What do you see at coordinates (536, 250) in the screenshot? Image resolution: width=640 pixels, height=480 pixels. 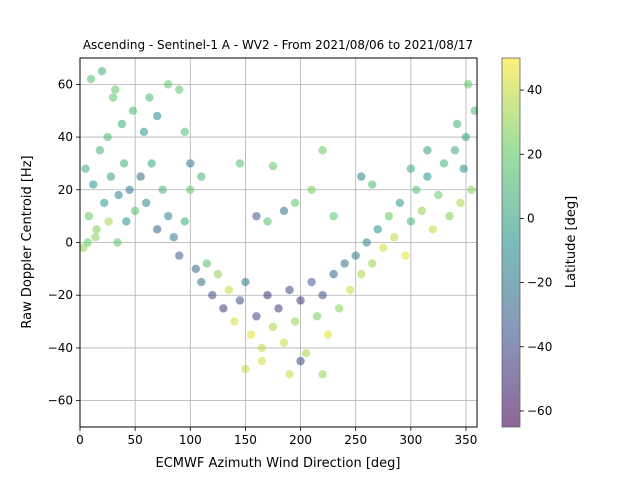 I see `colorbar-ticks: −60 −40 −20 0 20 40` at bounding box center [536, 250].